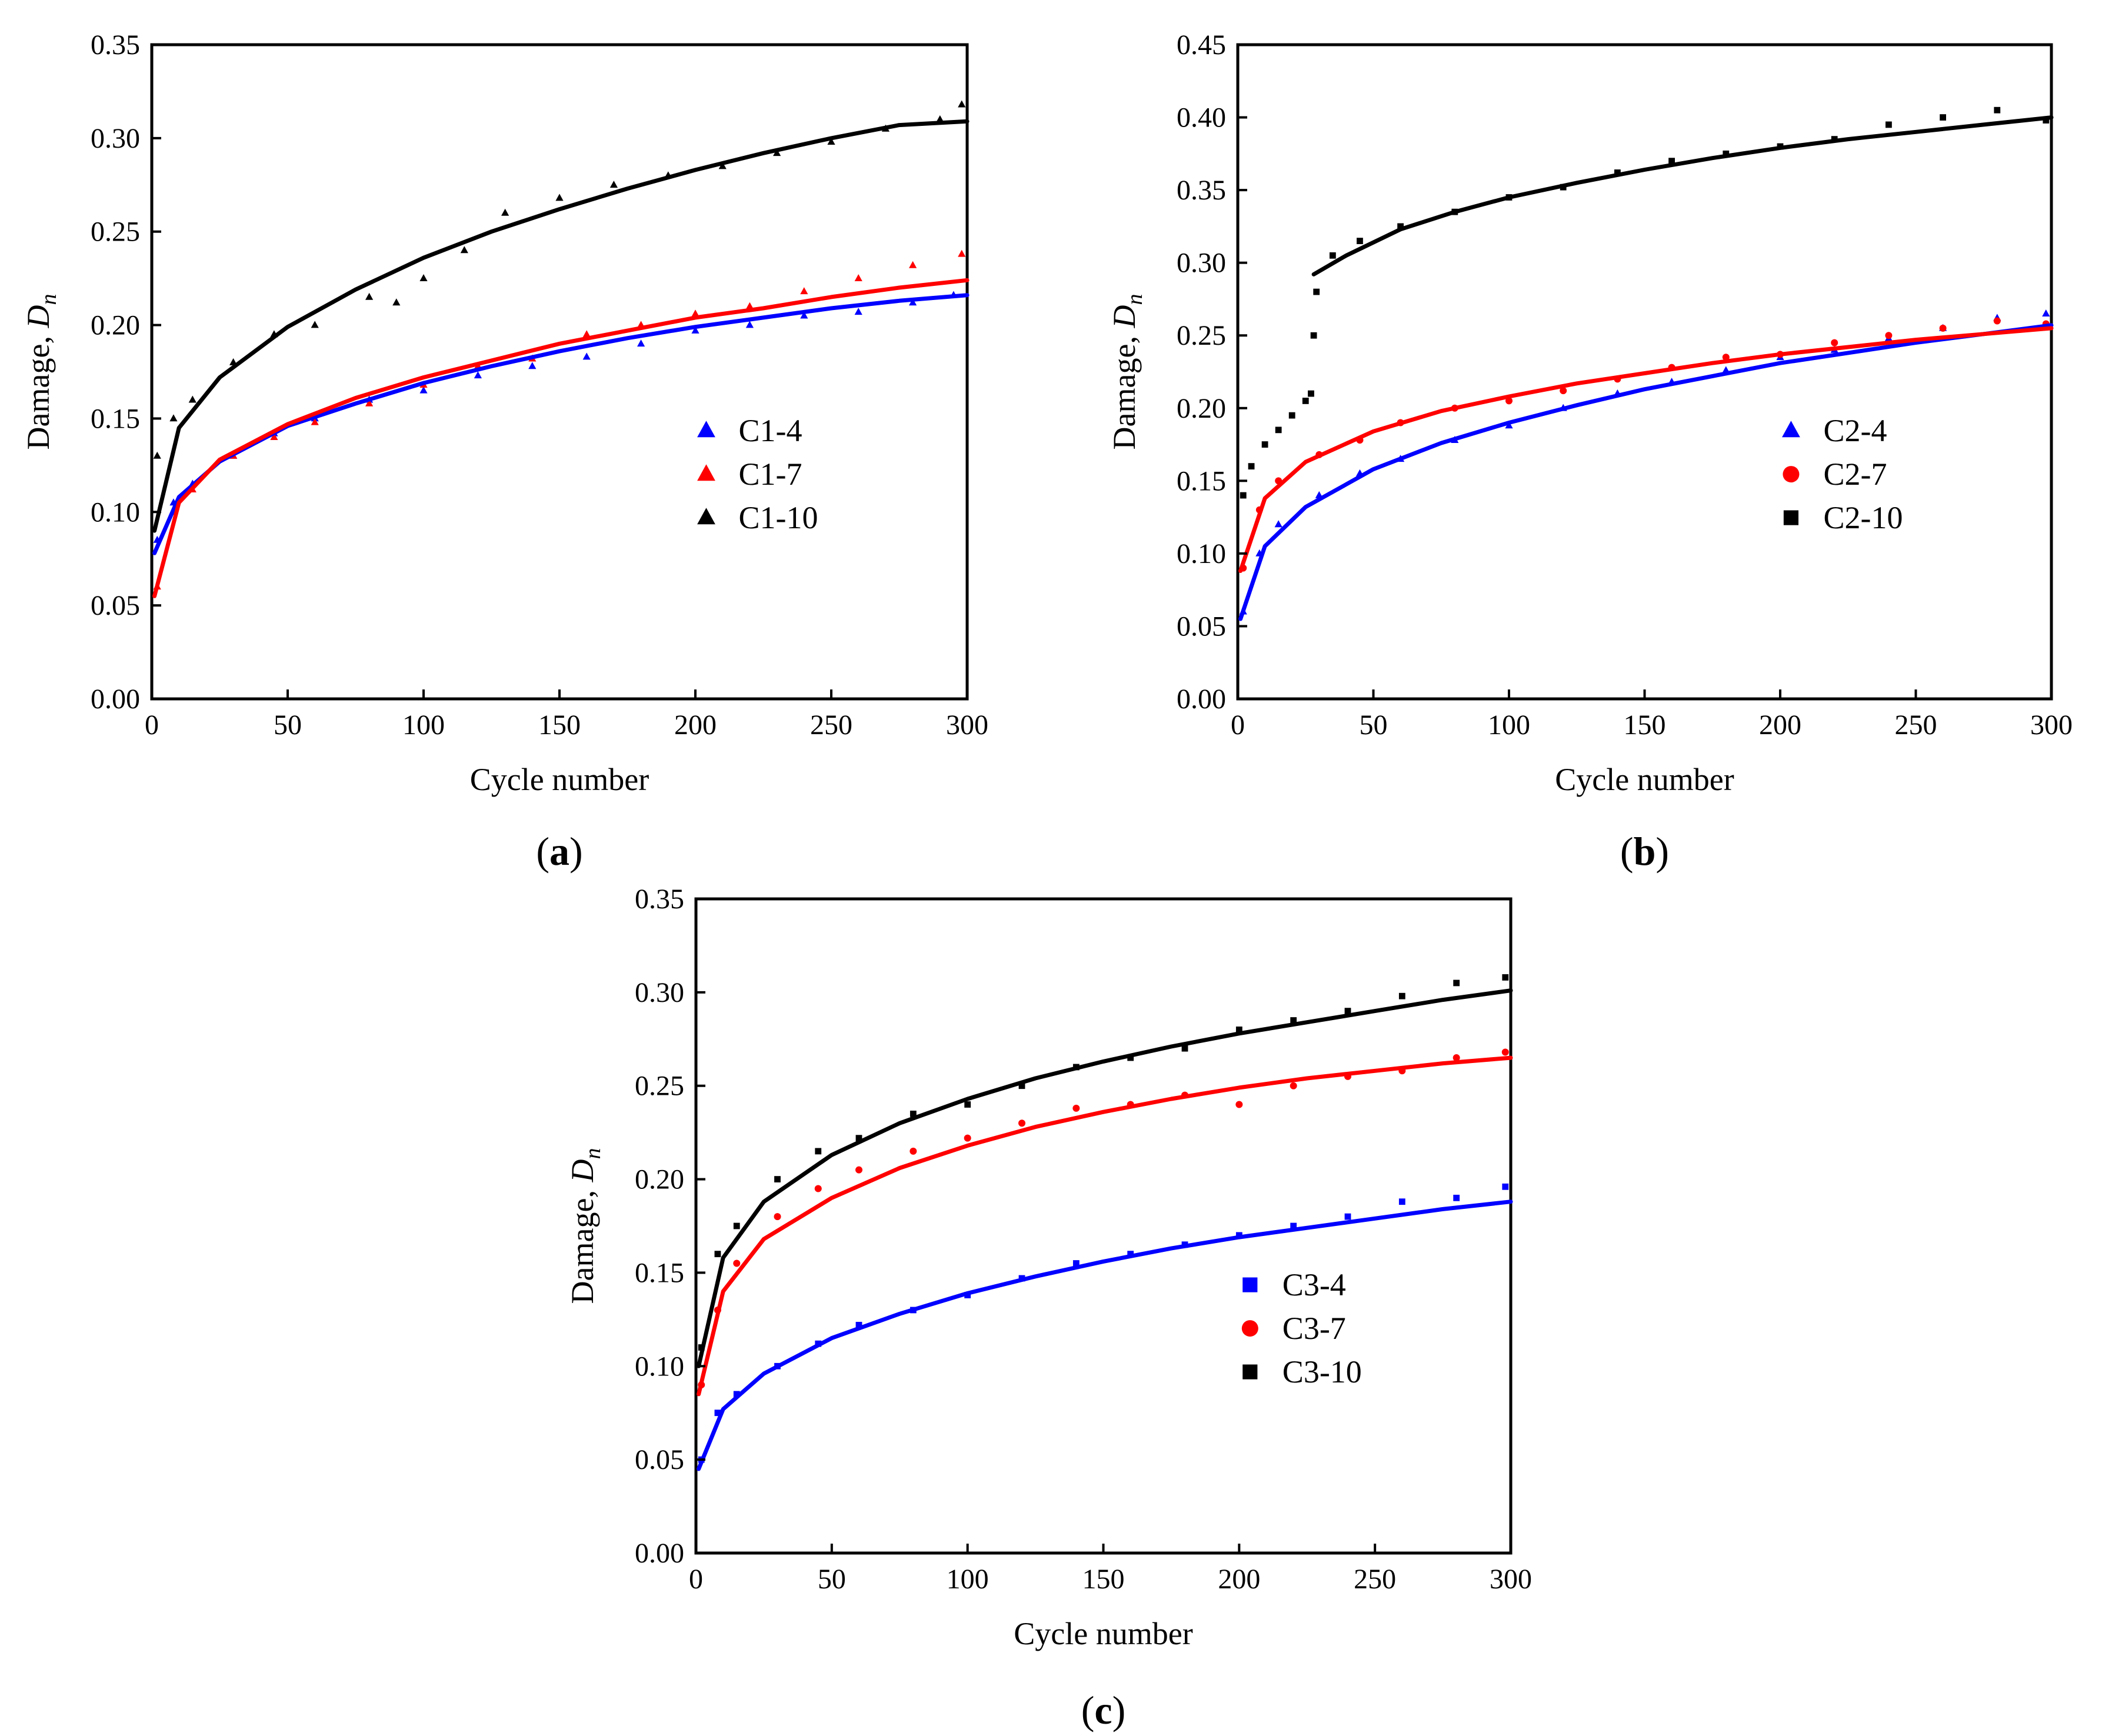  What do you see at coordinates (1124, 389) in the screenshot?
I see `y-axis-label-main-b: Damage,` at bounding box center [1124, 389].